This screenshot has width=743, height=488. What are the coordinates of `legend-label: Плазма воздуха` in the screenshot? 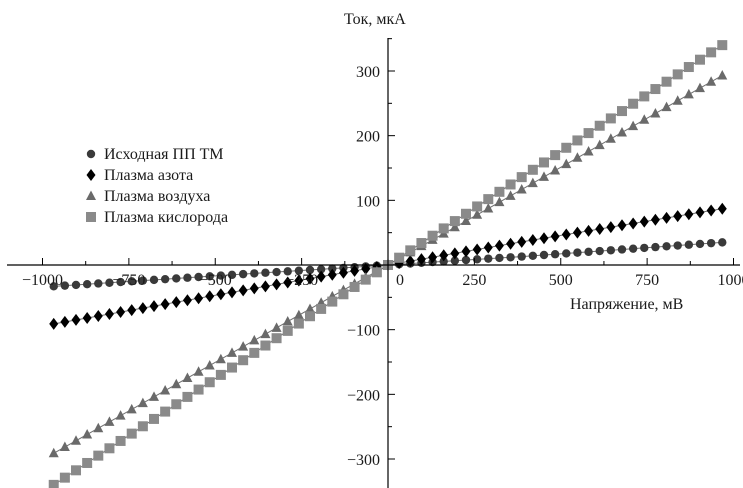 It's located at (157, 196).